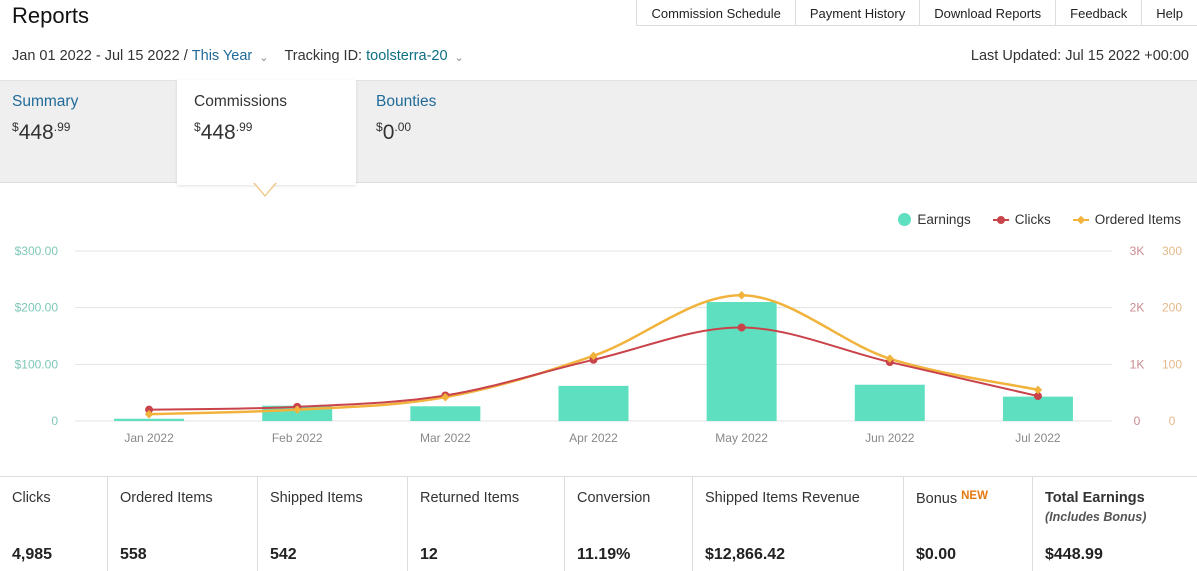 The width and height of the screenshot is (1197, 571). I want to click on stat-label: Shipped Items, so click(316, 498).